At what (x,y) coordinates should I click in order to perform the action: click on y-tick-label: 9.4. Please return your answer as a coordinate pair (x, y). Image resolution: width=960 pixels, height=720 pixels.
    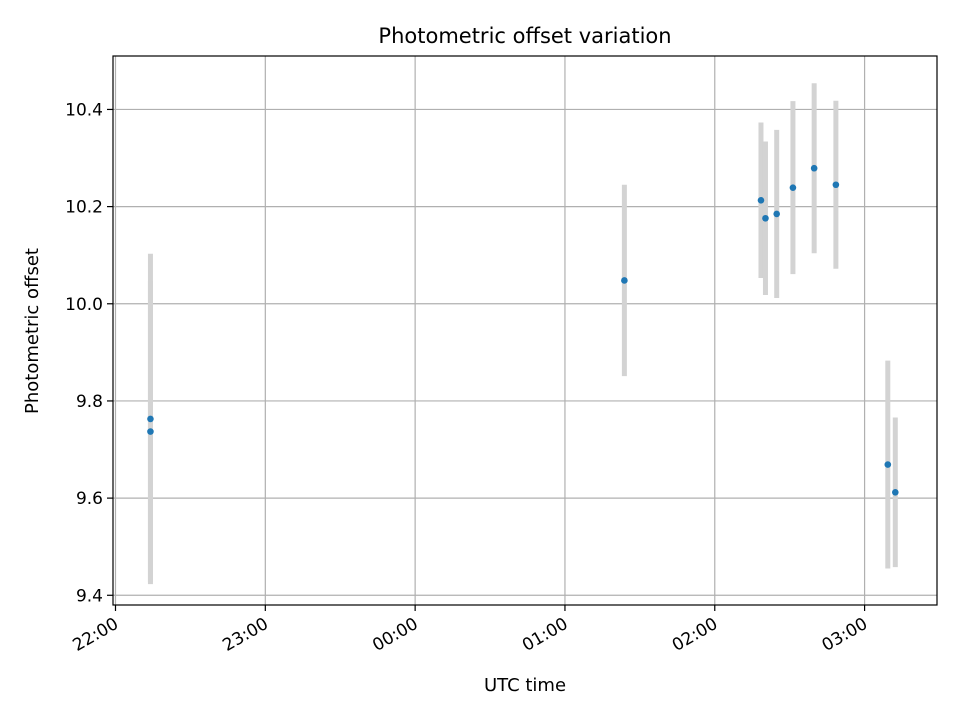
    Looking at the image, I should click on (89, 596).